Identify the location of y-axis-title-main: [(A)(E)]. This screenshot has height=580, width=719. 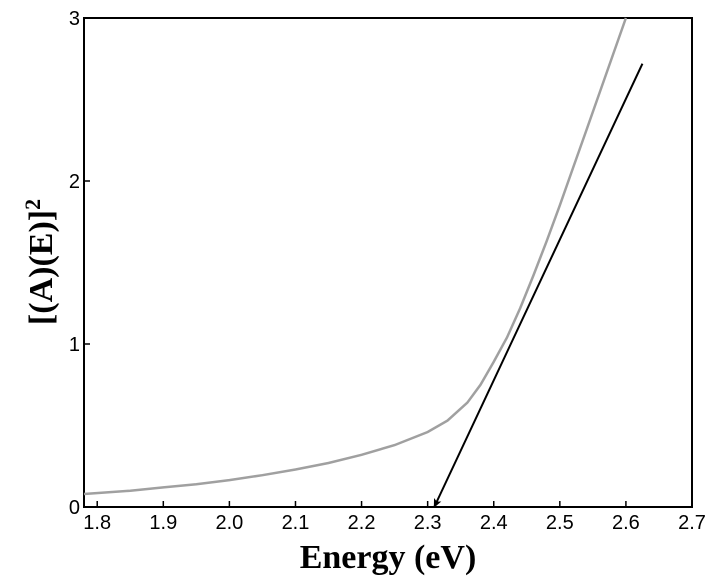
(41, 267).